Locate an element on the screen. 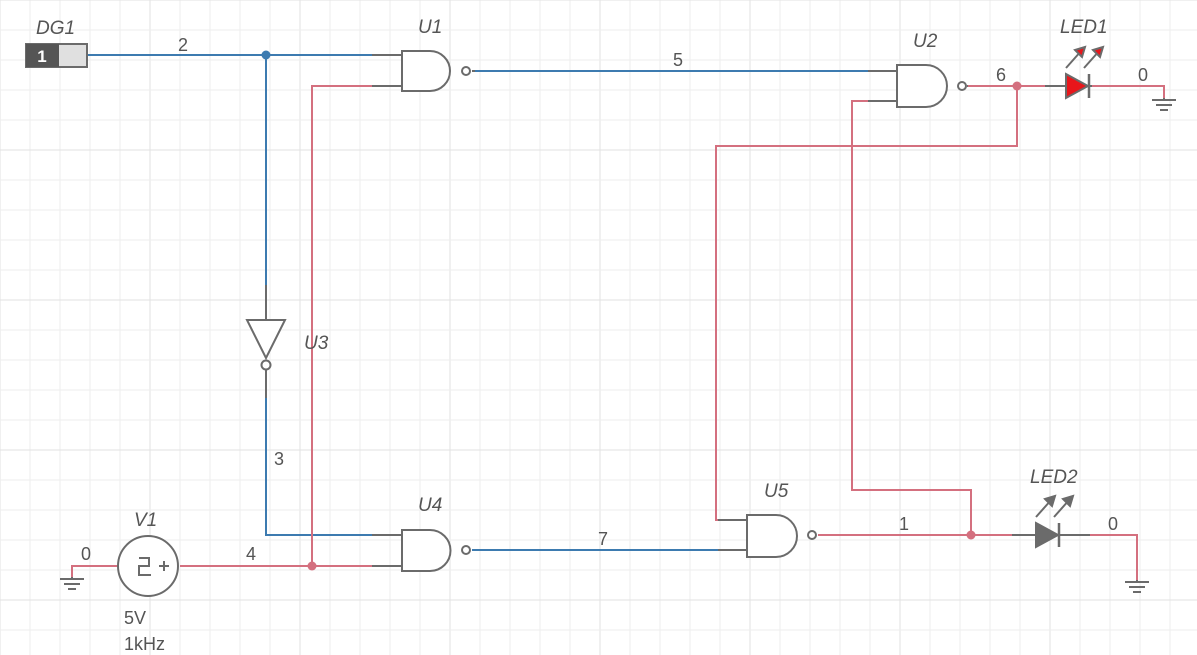 Image resolution: width=1197 pixels, height=655 pixels. u5-inversion-bubble is located at coordinates (812, 535).